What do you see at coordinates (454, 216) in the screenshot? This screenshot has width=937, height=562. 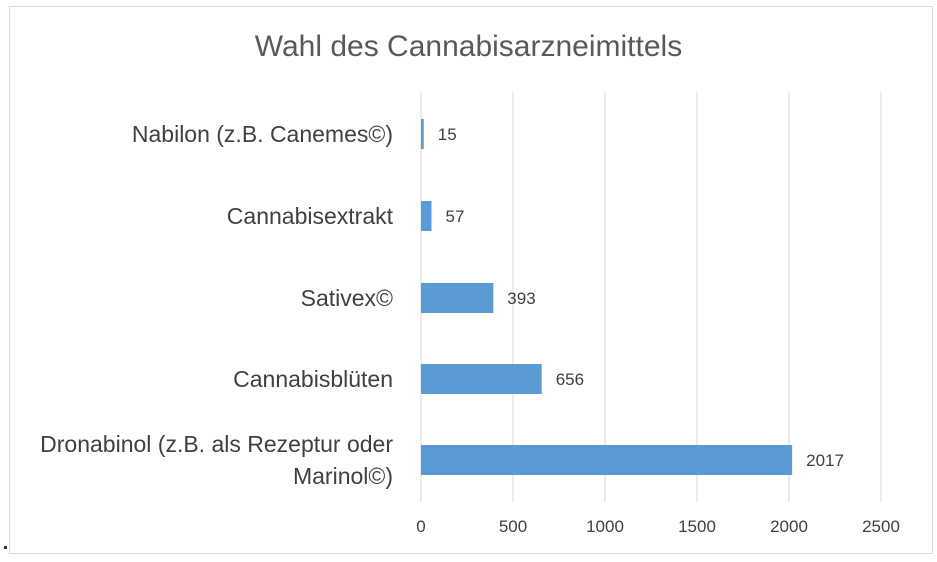 I see `data-label: 57` at bounding box center [454, 216].